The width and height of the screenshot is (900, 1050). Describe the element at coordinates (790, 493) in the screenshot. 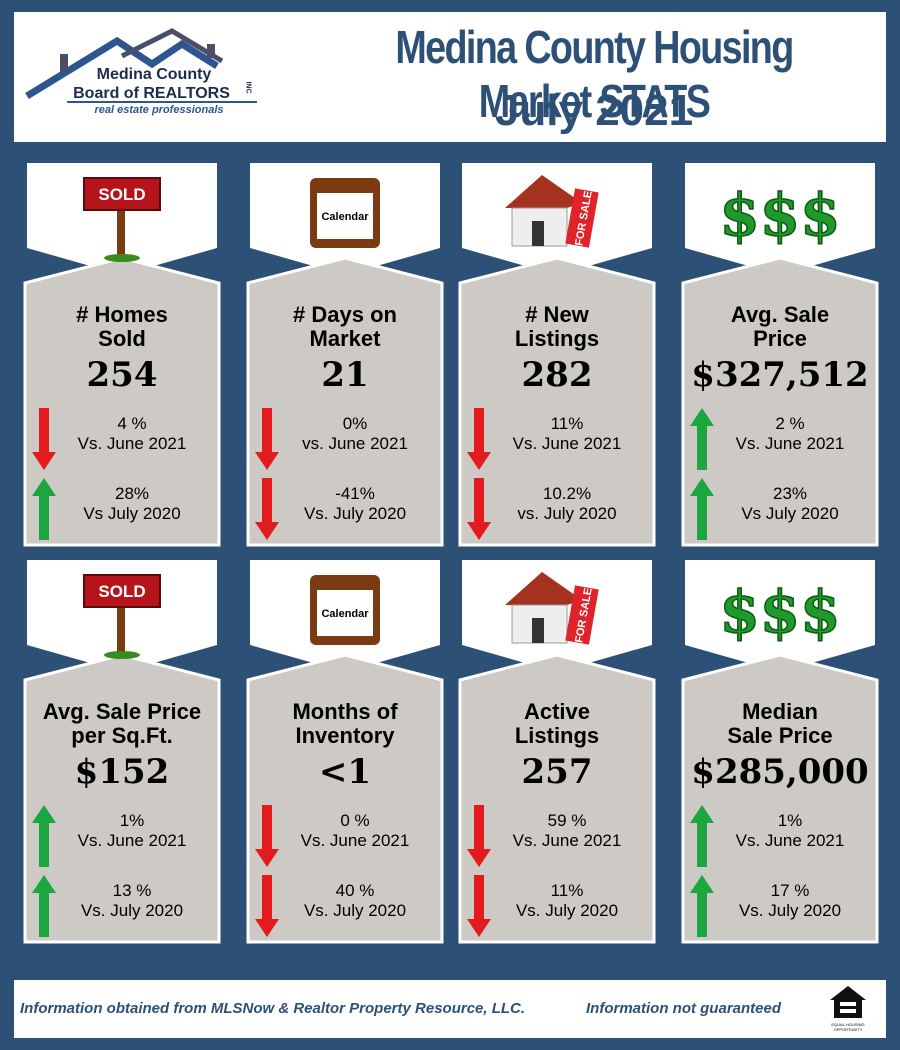

I see `change: 23%` at that location.